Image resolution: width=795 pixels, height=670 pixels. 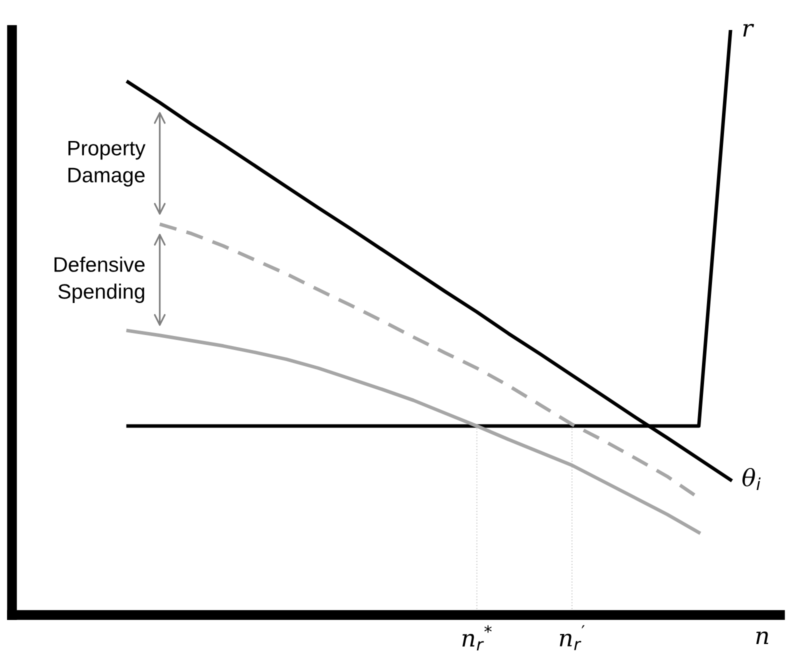 I want to click on x-tick-label: n$_{r}$$^{′}$, so click(x=572, y=637).